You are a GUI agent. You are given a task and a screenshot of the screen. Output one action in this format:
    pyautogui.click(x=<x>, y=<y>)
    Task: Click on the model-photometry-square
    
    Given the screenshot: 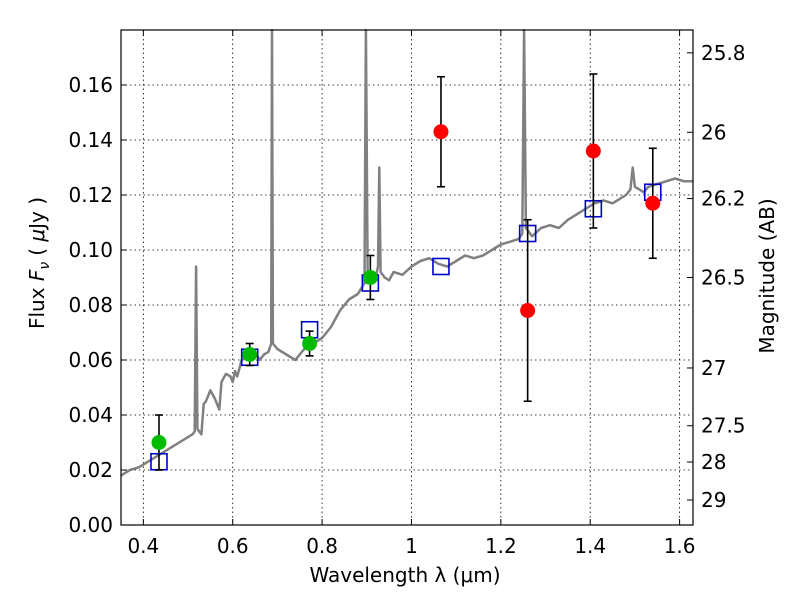 What is the action you would take?
    pyautogui.click(x=441, y=266)
    